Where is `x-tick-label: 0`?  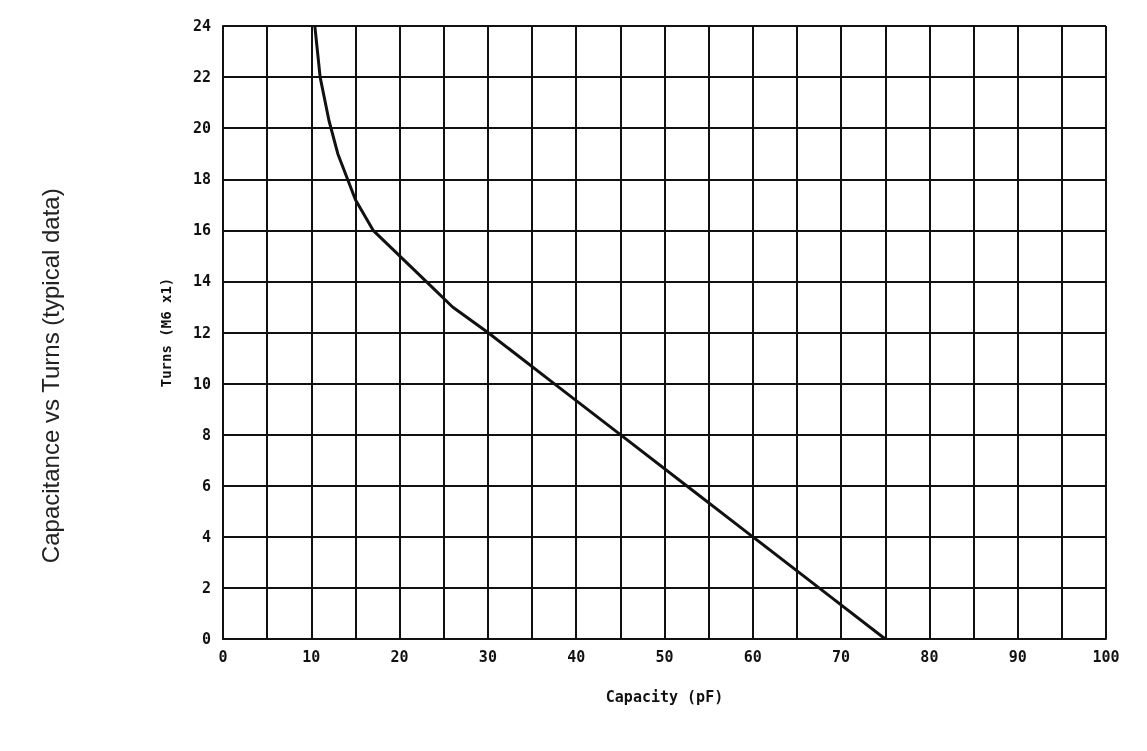 x-tick-label: 0 is located at coordinates (223, 656).